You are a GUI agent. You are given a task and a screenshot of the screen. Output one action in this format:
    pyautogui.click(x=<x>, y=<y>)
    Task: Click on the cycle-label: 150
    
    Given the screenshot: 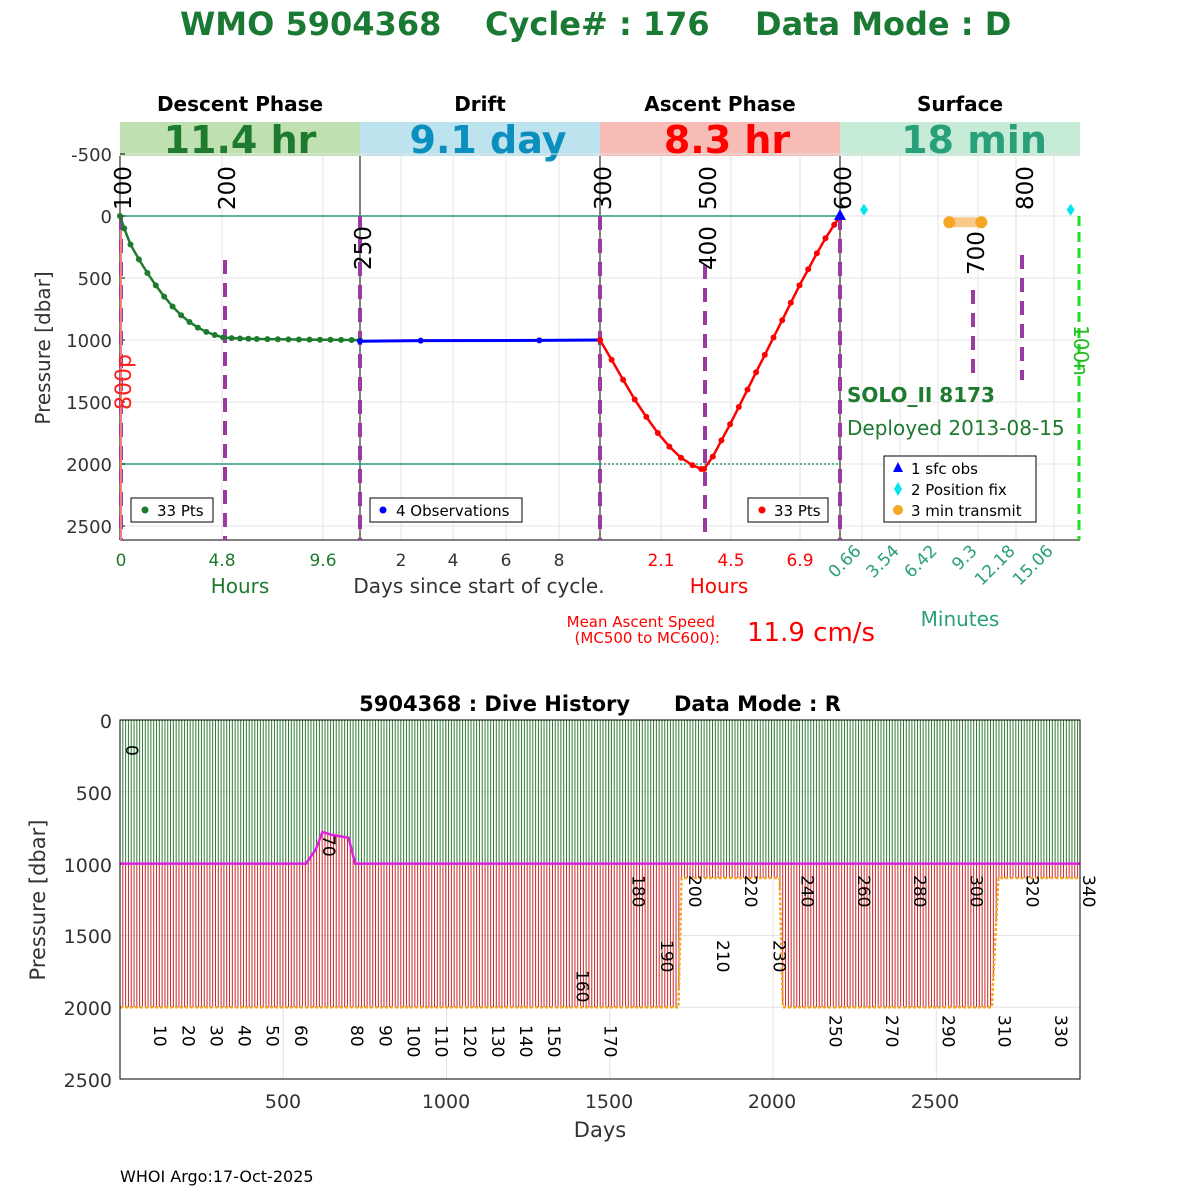 What is the action you would take?
    pyautogui.click(x=553, y=1041)
    